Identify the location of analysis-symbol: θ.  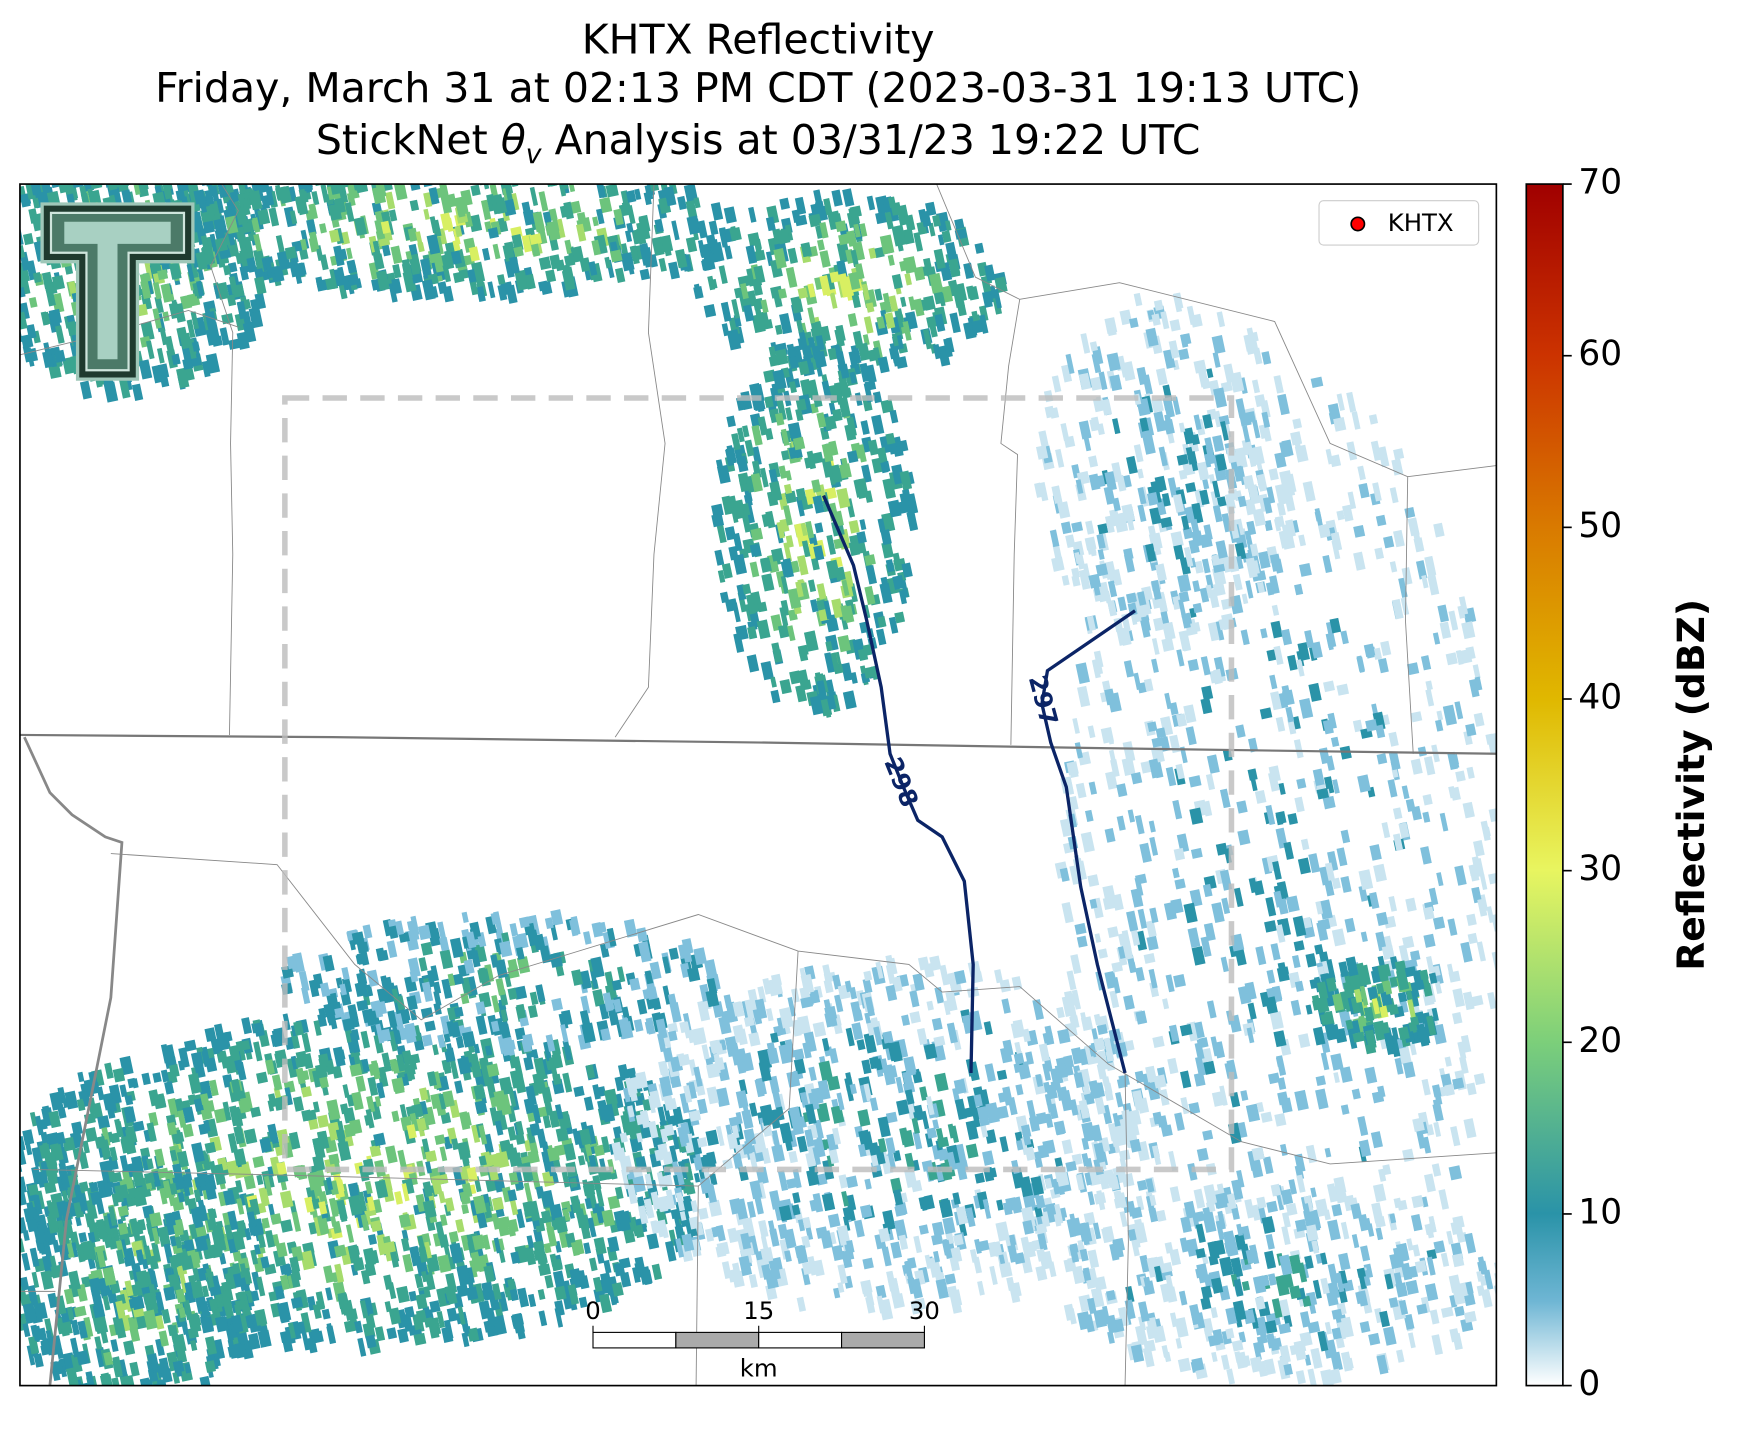
(513, 140).